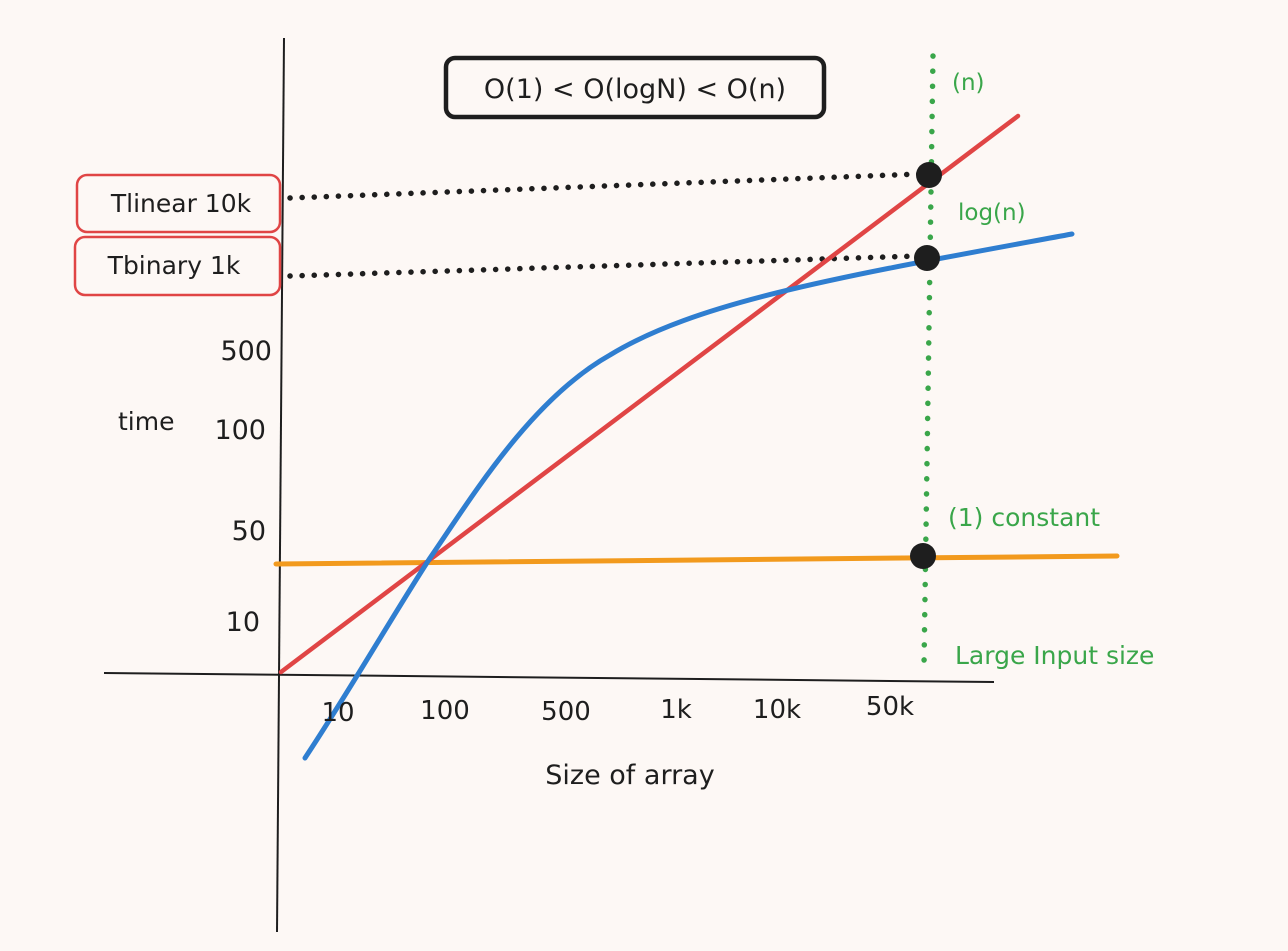  Describe the element at coordinates (777, 710) in the screenshot. I see `x-tick-label: 10k` at that location.